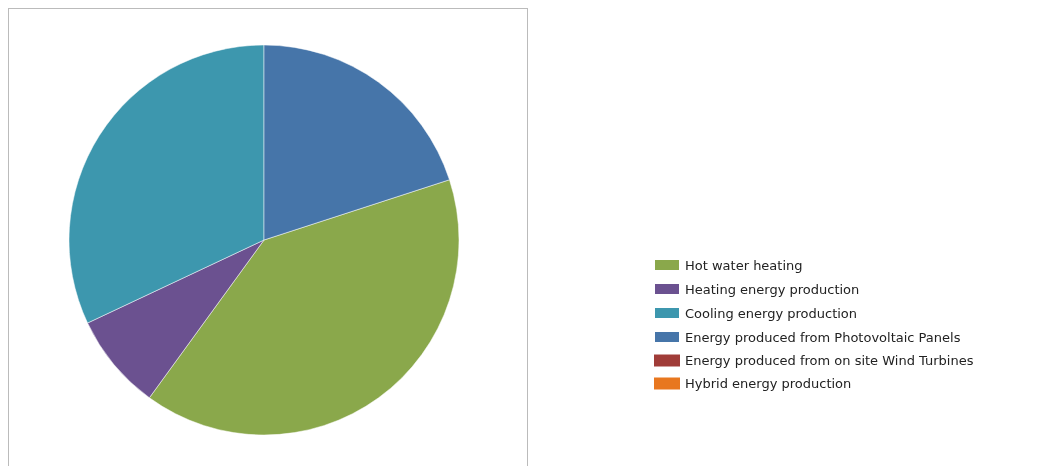 The height and width of the screenshot is (466, 1045). Describe the element at coordinates (744, 265) in the screenshot. I see `legend-label: Hot water heating` at that location.